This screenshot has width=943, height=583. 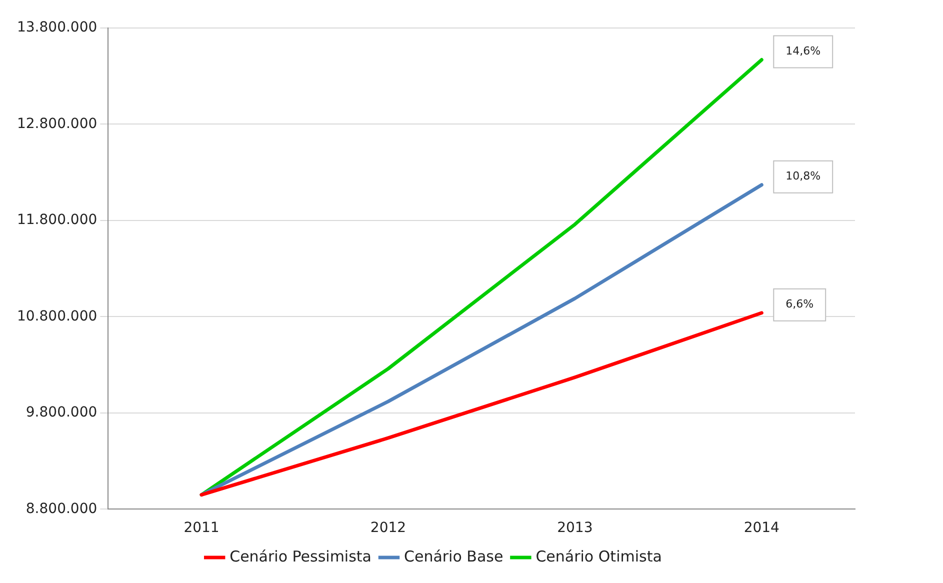 What do you see at coordinates (301, 556) in the screenshot?
I see `legend-label: Cenário Pessimista` at bounding box center [301, 556].